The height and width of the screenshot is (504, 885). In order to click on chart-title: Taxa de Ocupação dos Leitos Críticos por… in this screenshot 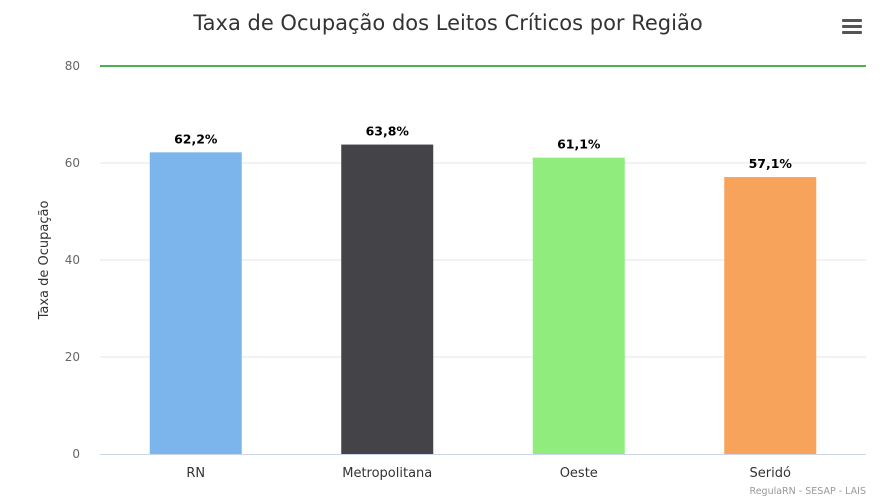, I will do `click(447, 23)`.